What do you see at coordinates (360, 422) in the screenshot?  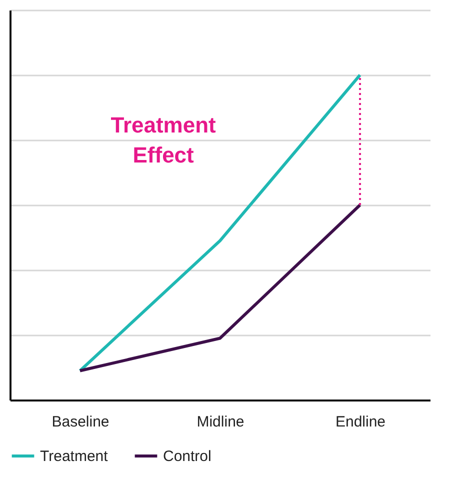 I see `x-tick-label: Endline` at bounding box center [360, 422].